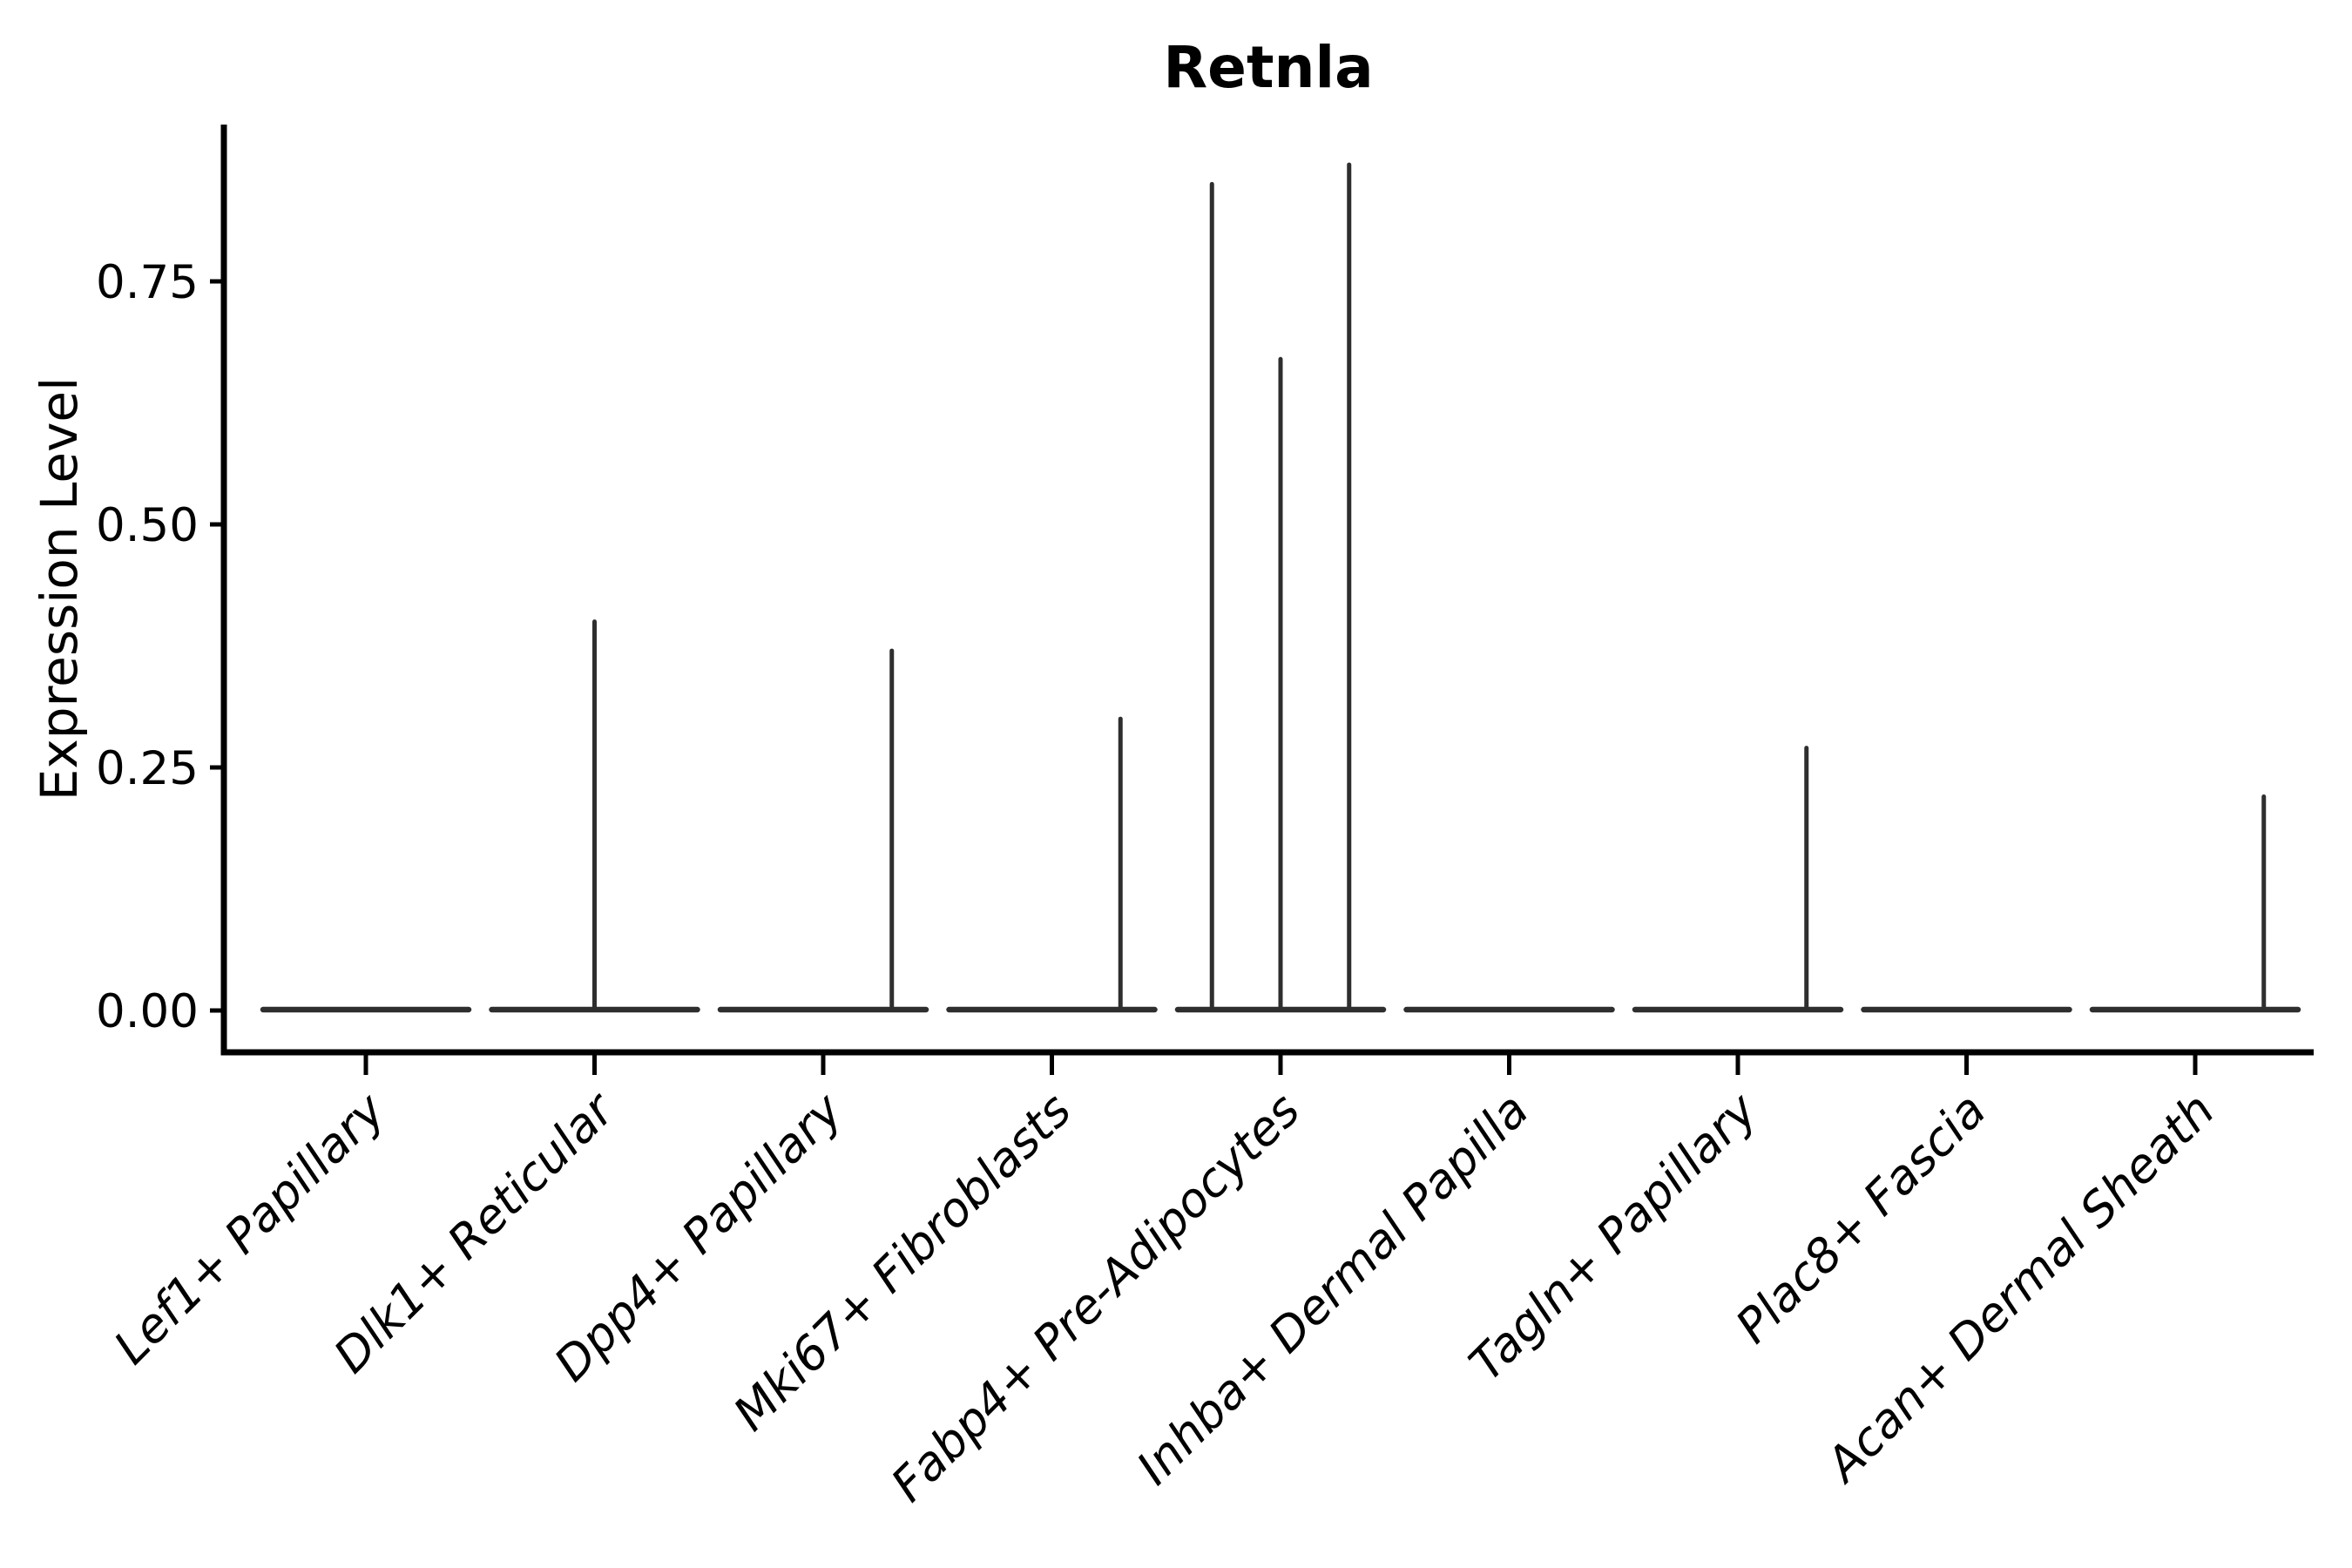 This screenshot has height=1568, width=2352. I want to click on y-tick-label: 0.25, so click(147, 768).